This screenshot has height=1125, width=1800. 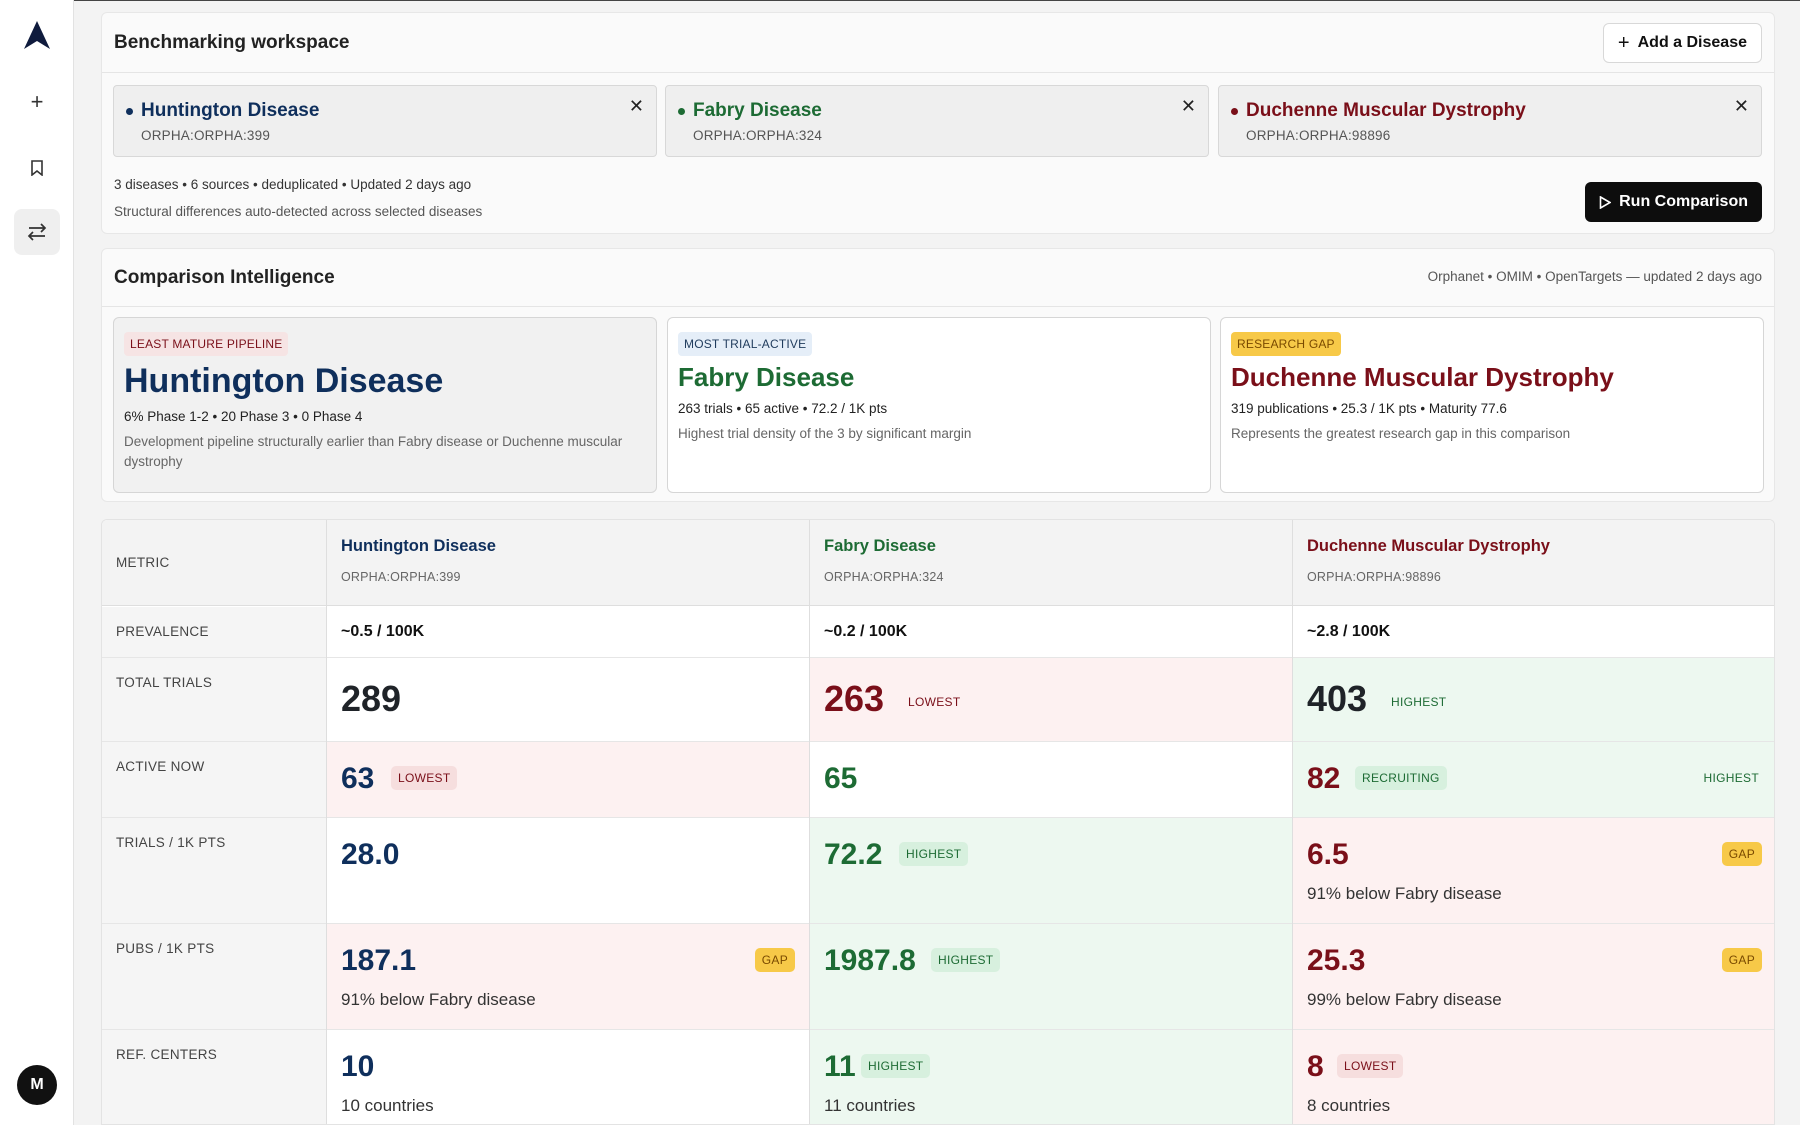 What do you see at coordinates (214, 977) in the screenshot?
I see `table-row-label: PUBS / 1K PTS` at bounding box center [214, 977].